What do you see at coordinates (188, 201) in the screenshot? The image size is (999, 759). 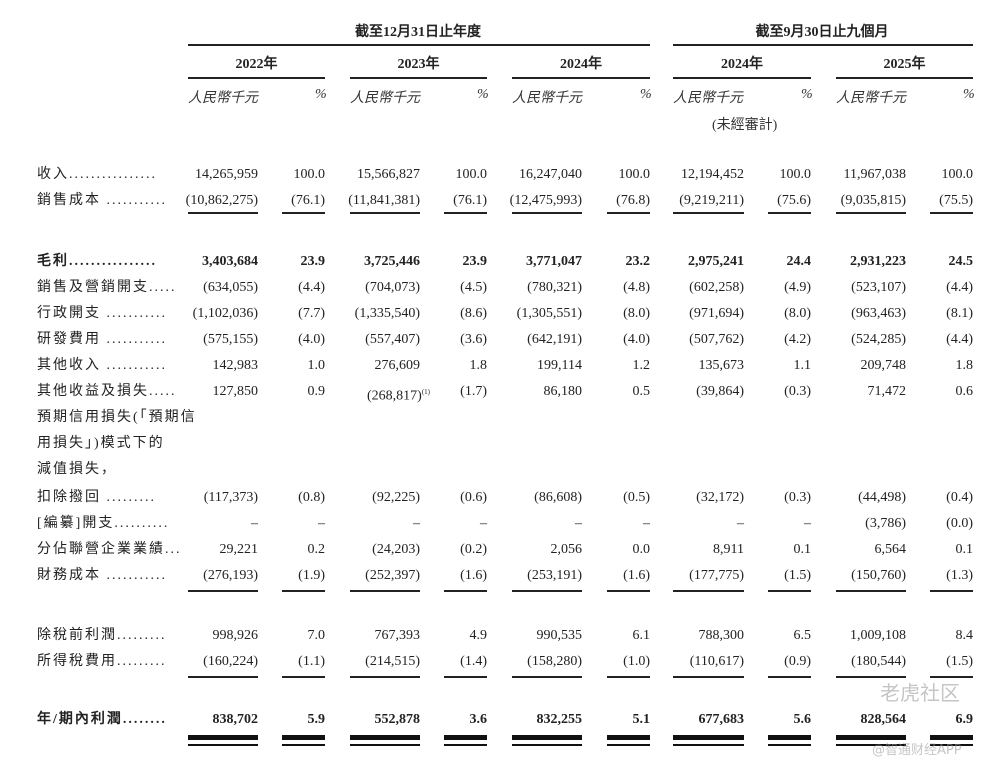 I see `amount-cell: (10,862,275)` at bounding box center [188, 201].